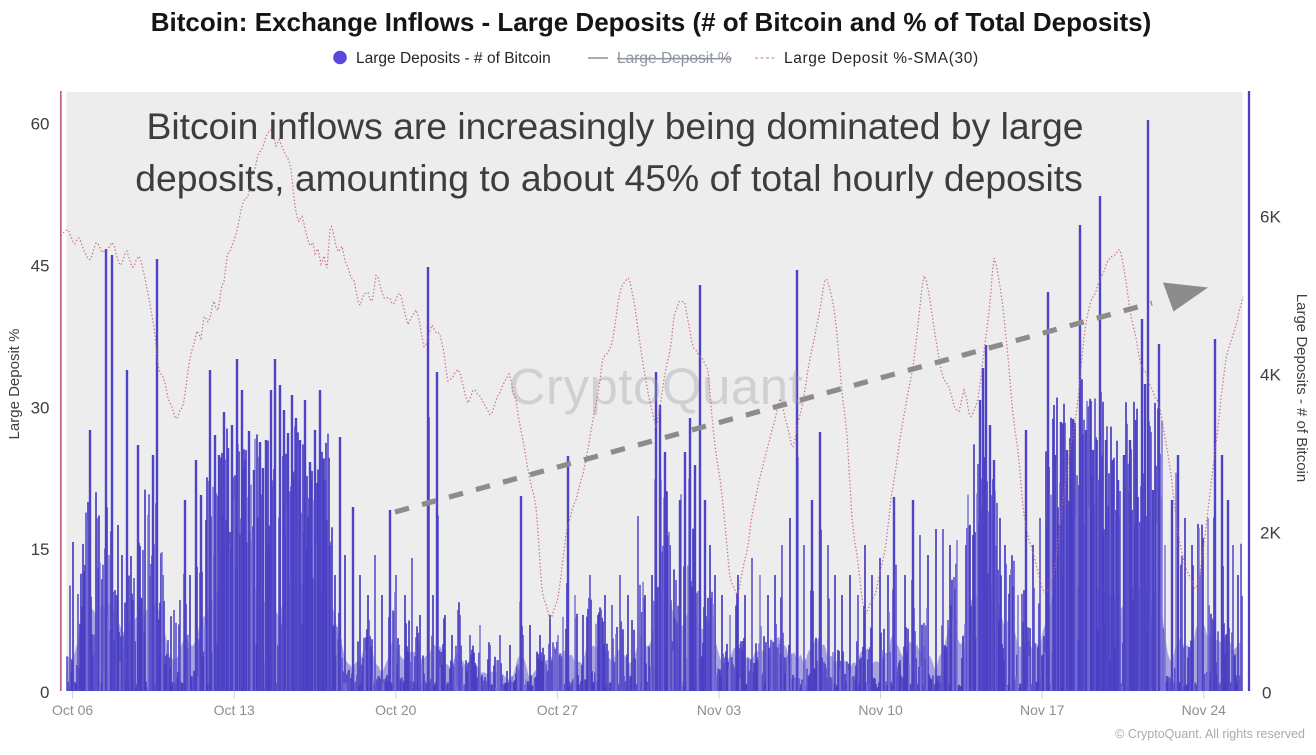  What do you see at coordinates (40, 124) in the screenshot?
I see `svg-text: 60` at bounding box center [40, 124].